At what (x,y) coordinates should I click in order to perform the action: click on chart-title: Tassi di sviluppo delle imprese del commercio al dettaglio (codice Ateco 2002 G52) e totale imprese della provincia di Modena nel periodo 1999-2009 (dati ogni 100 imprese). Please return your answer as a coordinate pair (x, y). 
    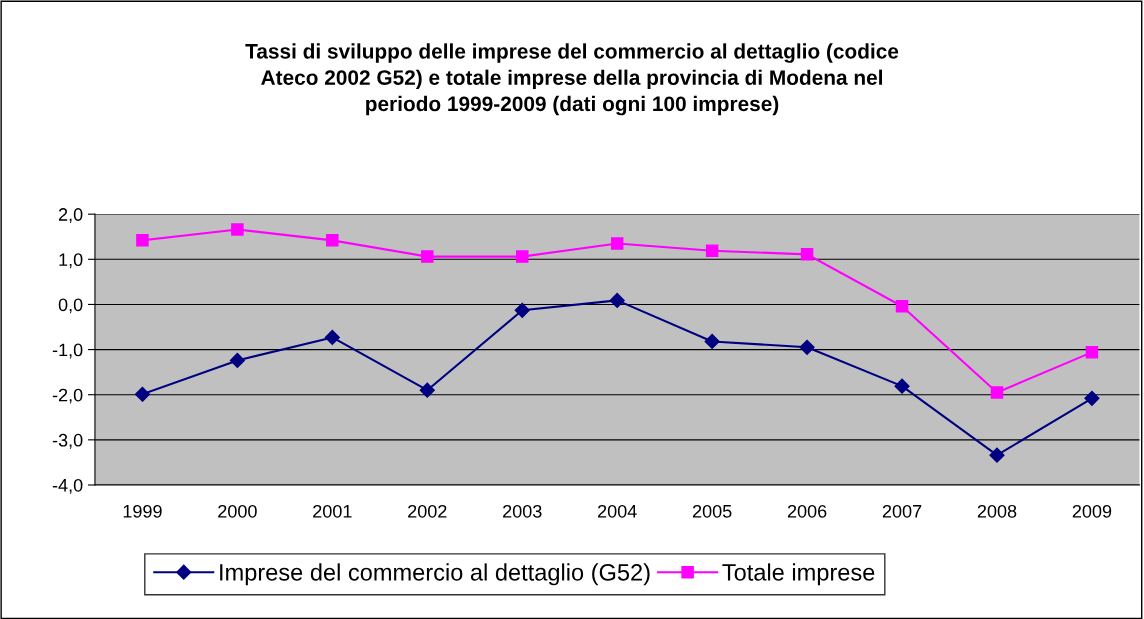
    Looking at the image, I should click on (572, 79).